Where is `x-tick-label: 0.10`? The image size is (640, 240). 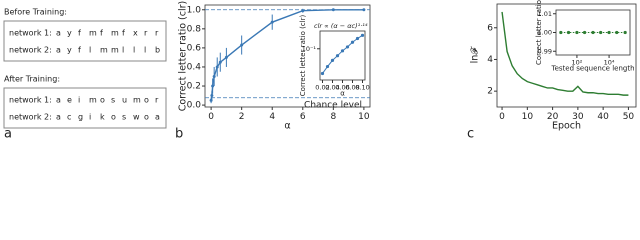
x-tick-label: 0.10 is located at coordinates (362, 88).